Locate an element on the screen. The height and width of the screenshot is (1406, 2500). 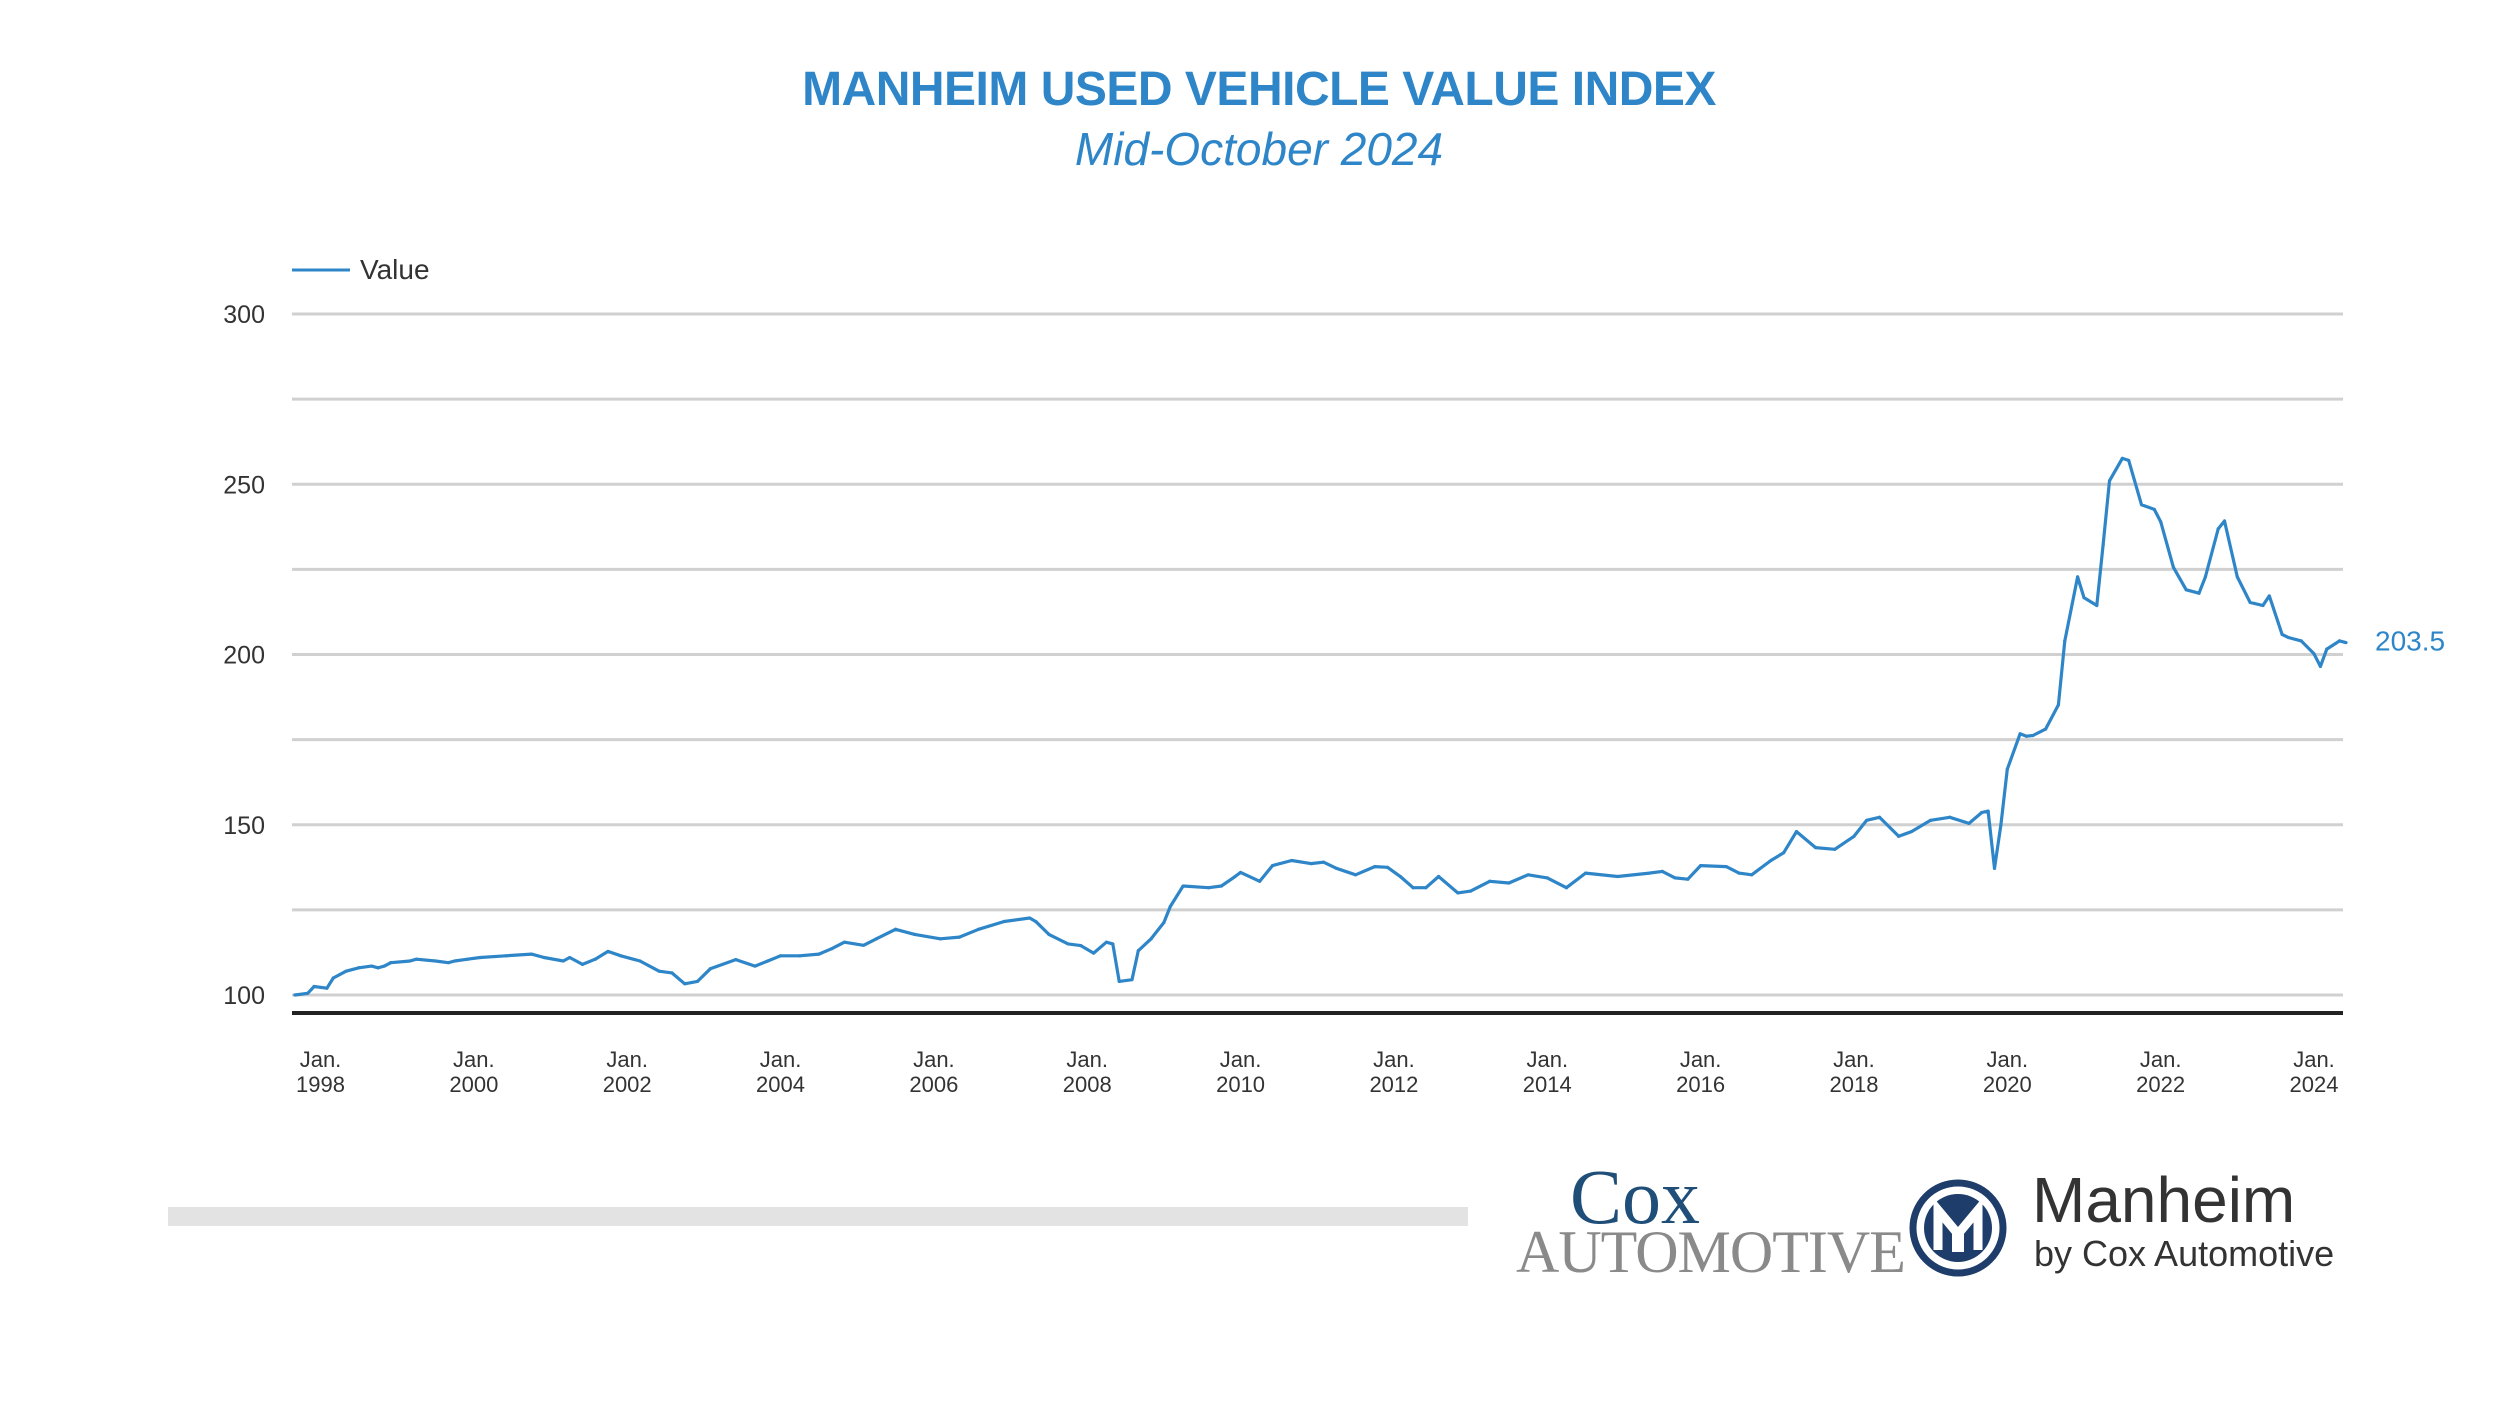
x-tick-label-year: 2020 is located at coordinates (2007, 1084).